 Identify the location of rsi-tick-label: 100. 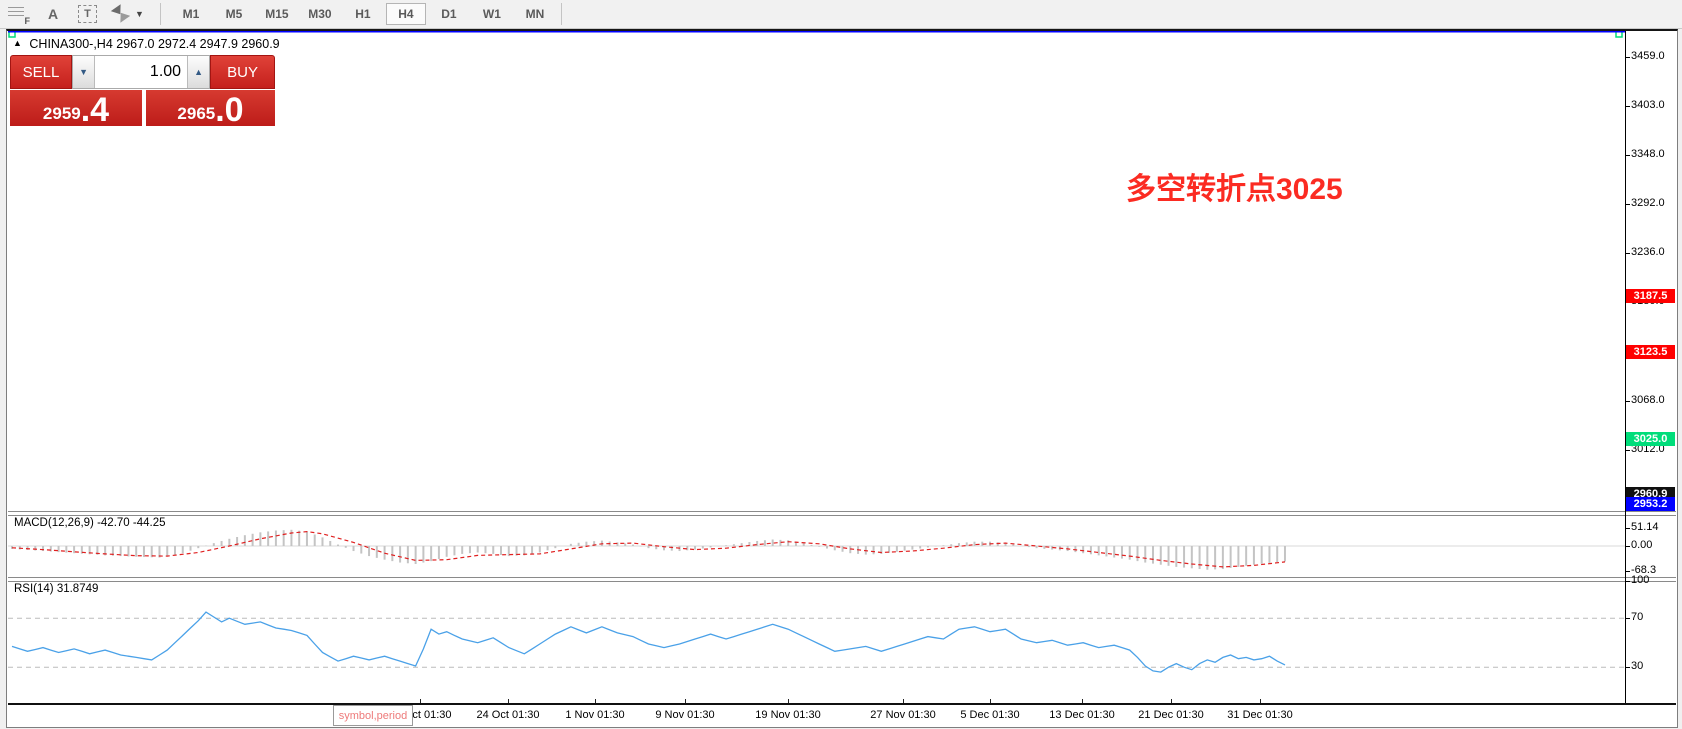
(1640, 580).